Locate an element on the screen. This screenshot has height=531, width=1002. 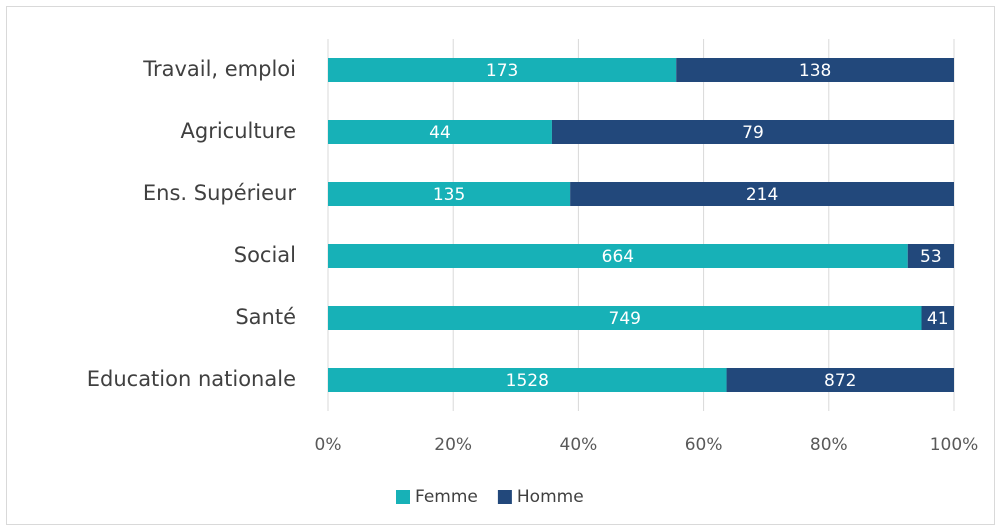
data-label: 135 is located at coordinates (449, 195).